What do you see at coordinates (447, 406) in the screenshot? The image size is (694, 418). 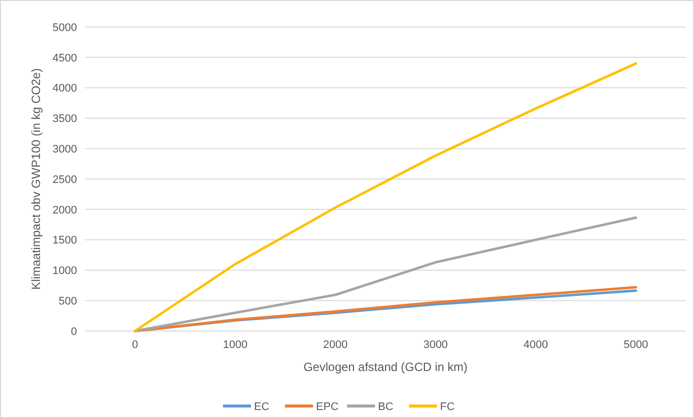 I see `legend-label: FC` at bounding box center [447, 406].